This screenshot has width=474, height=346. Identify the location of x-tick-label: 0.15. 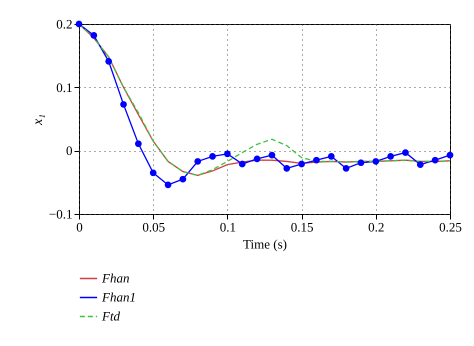
(302, 227).